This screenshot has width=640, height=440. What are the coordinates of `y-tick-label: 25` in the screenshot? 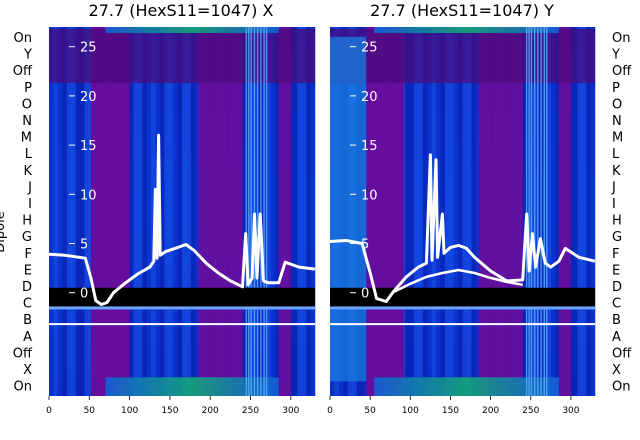 It's located at (369, 48).